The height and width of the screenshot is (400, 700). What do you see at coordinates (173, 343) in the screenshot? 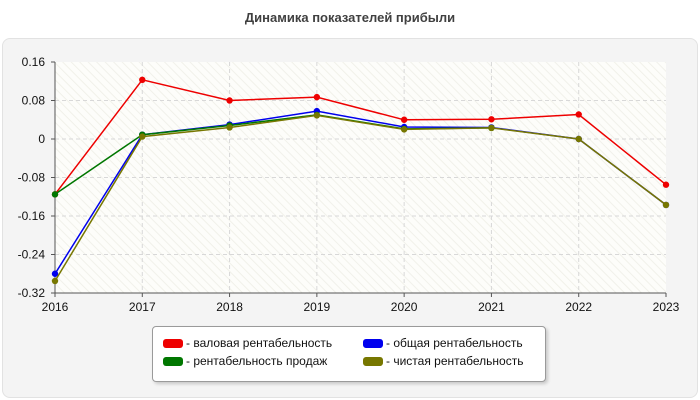
I see `legend-swatch-red` at bounding box center [173, 343].